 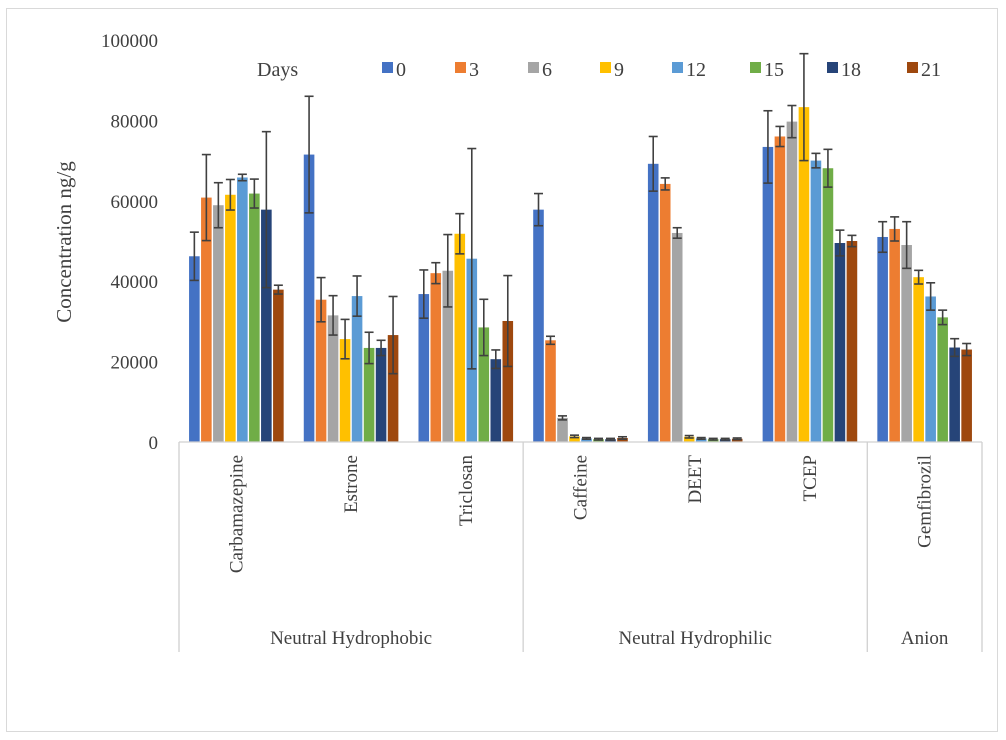 I want to click on y-tick-label: 80000, so click(x=135, y=121).